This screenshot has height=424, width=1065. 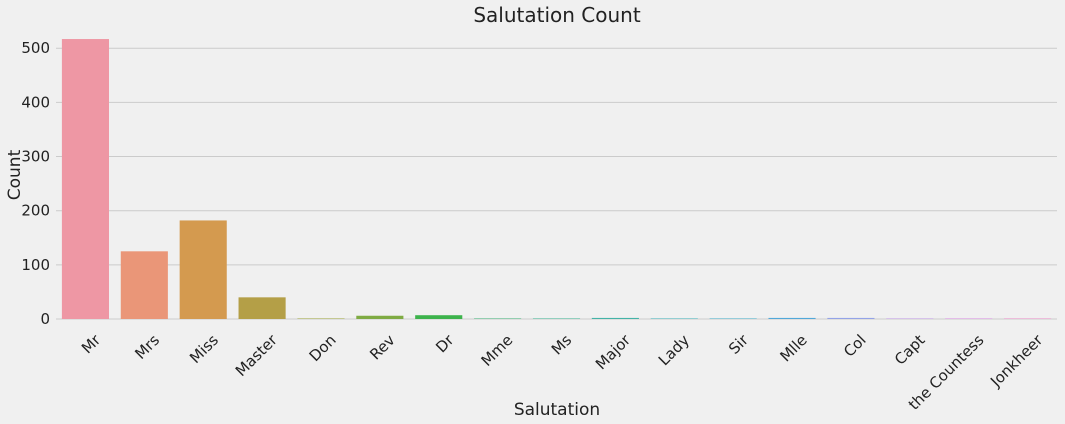 I want to click on chart-title: Salutation Count, so click(x=557, y=15).